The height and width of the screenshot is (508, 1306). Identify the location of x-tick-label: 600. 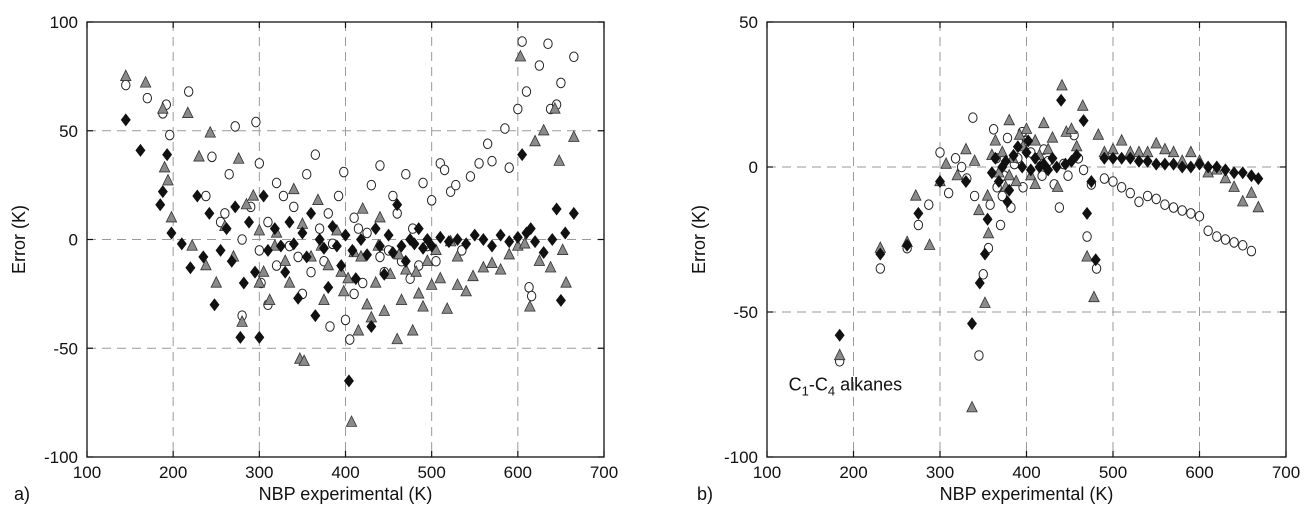
(518, 472).